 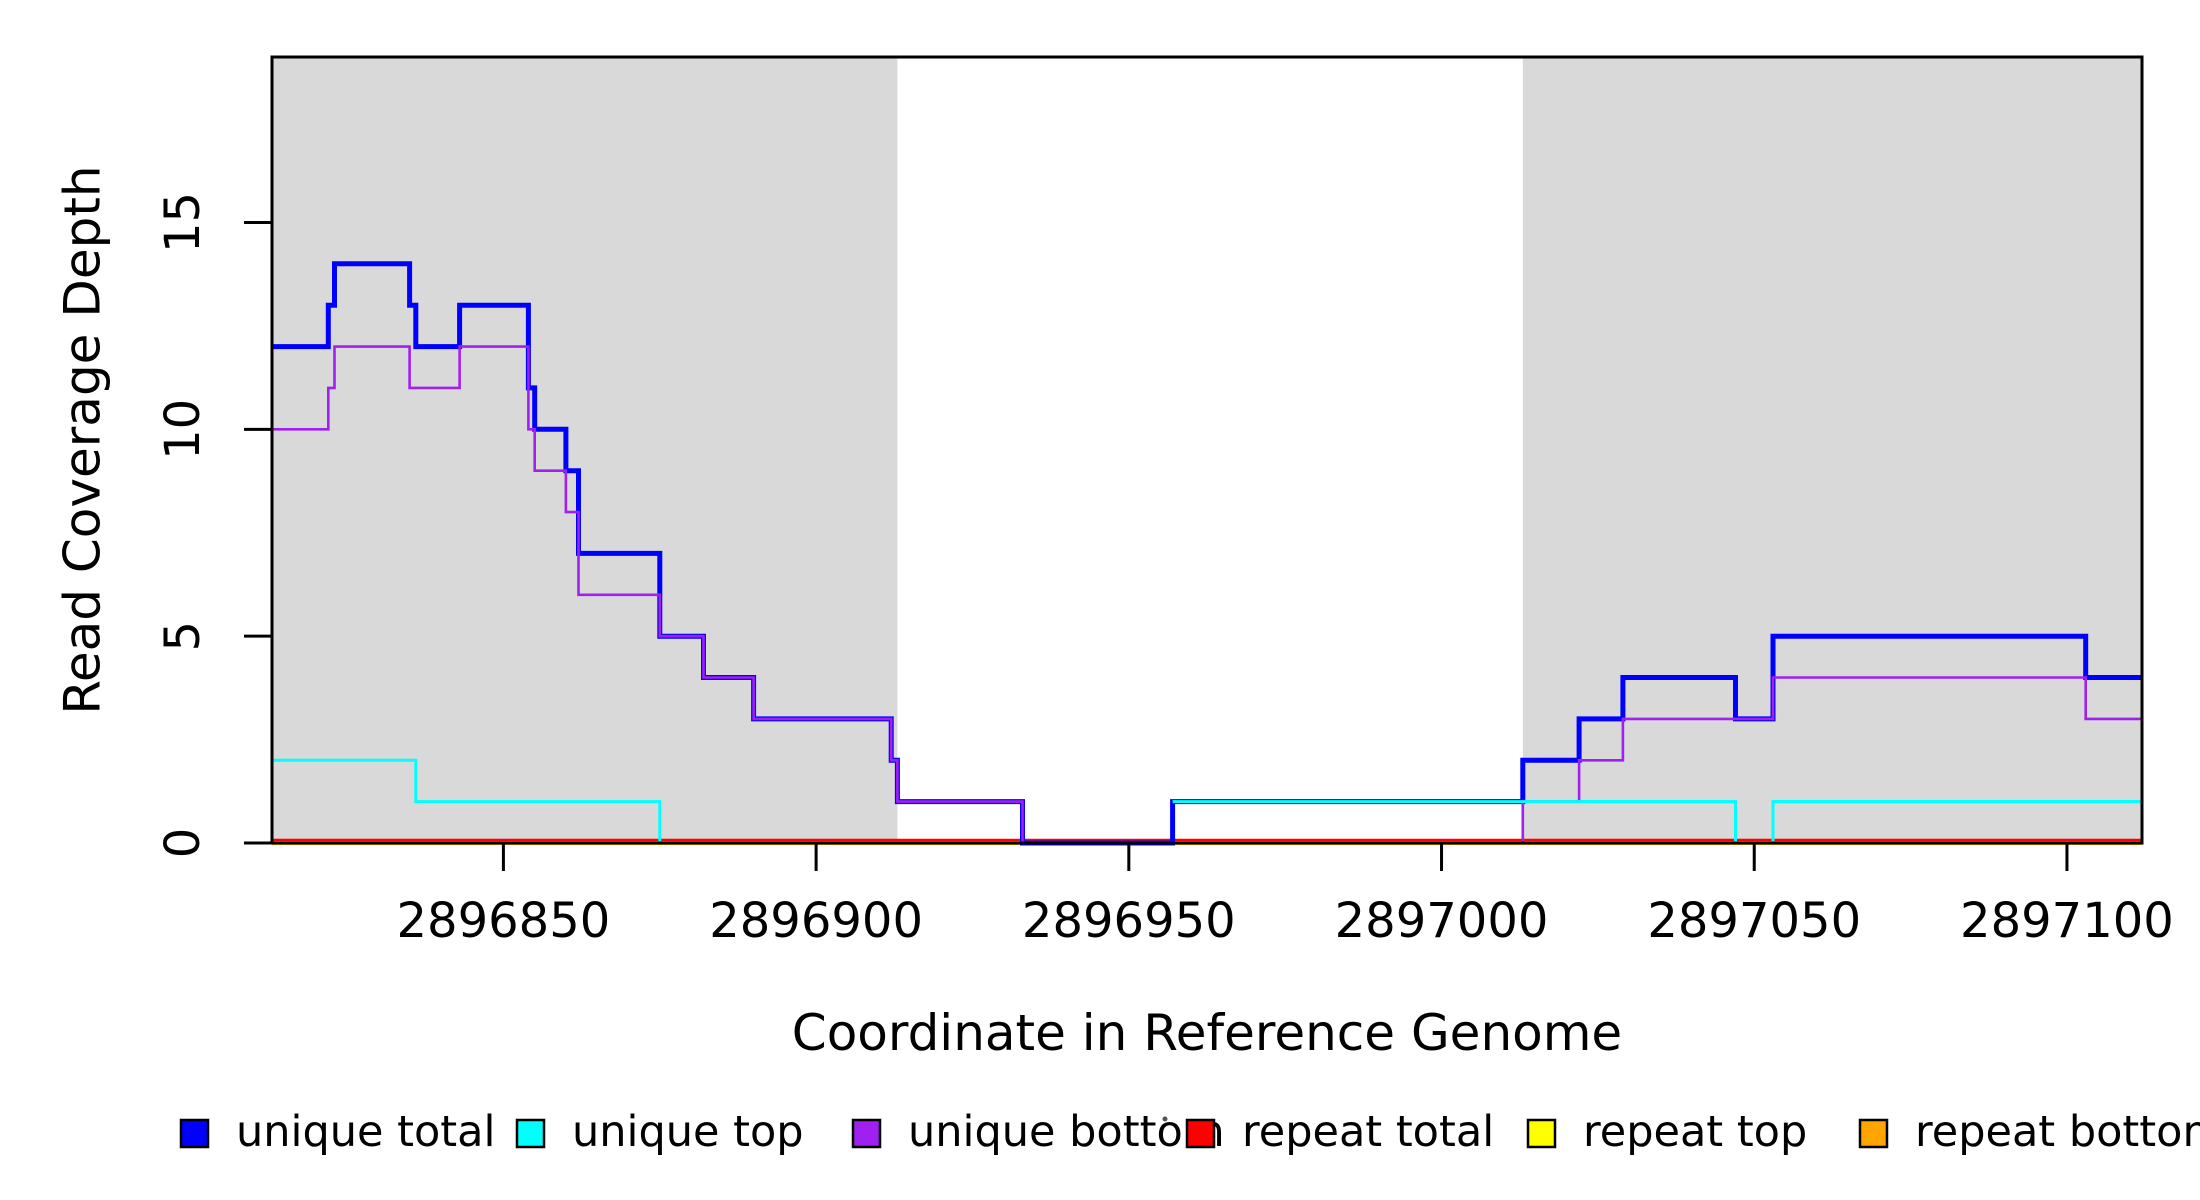 I want to click on x-tick-label: 2896950, so click(x=1129, y=921).